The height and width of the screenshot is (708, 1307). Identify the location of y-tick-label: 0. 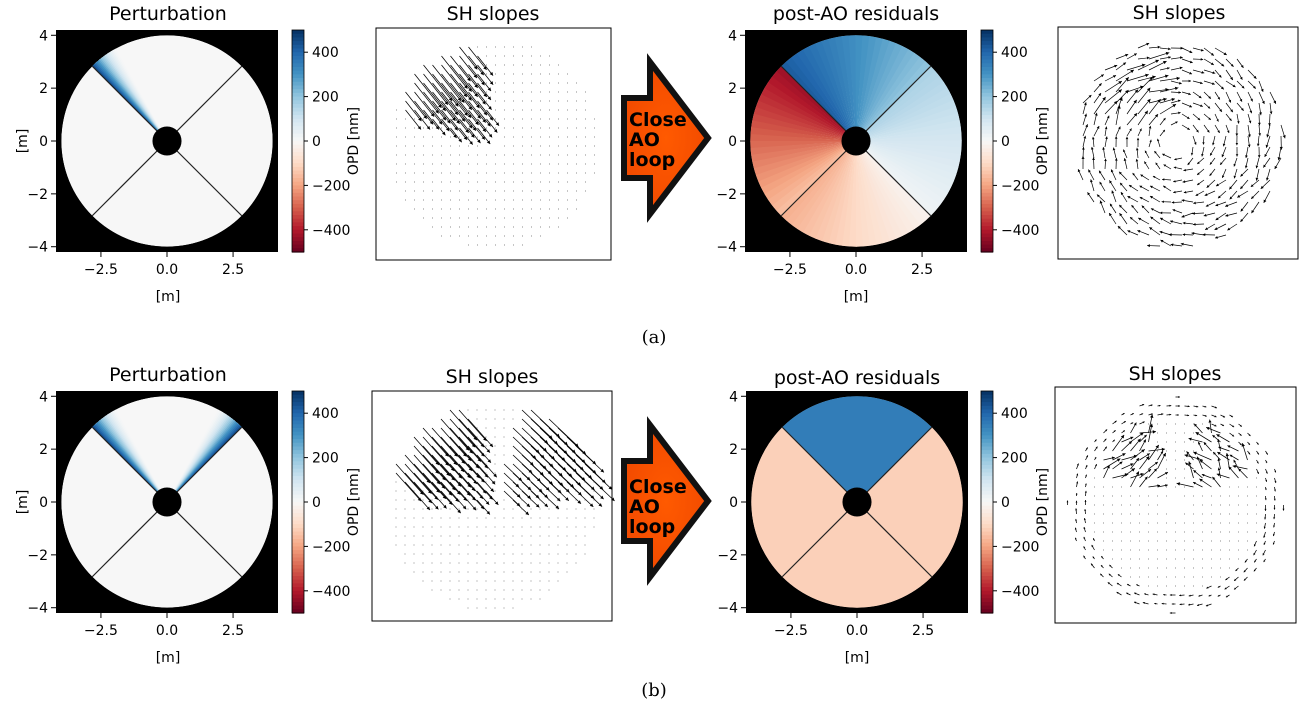
(732, 142).